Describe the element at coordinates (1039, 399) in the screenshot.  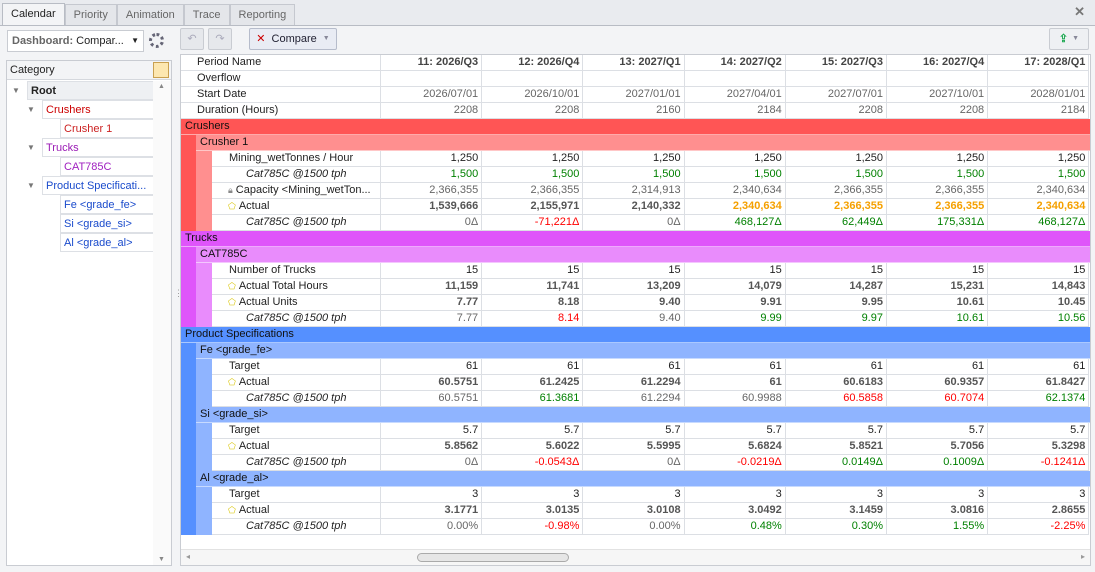
I see `data-cell: 62.1374` at that location.